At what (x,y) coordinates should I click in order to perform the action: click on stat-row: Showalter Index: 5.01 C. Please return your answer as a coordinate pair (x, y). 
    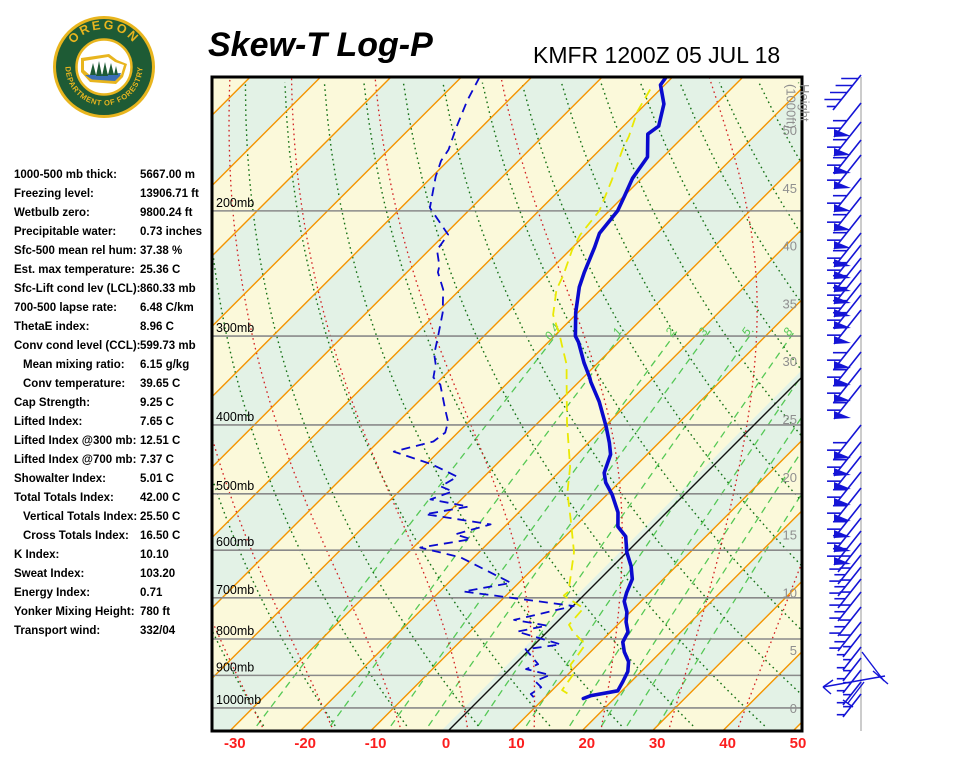
    Looking at the image, I should click on (106, 479).